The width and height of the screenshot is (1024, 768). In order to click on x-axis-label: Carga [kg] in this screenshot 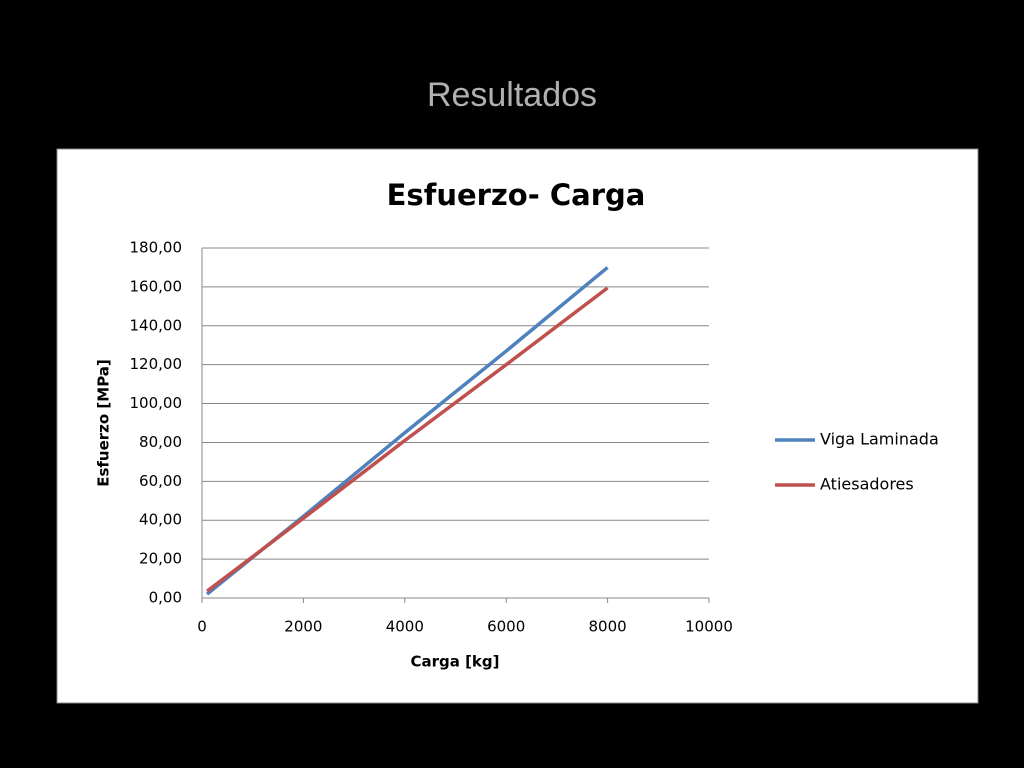, I will do `click(454, 662)`.